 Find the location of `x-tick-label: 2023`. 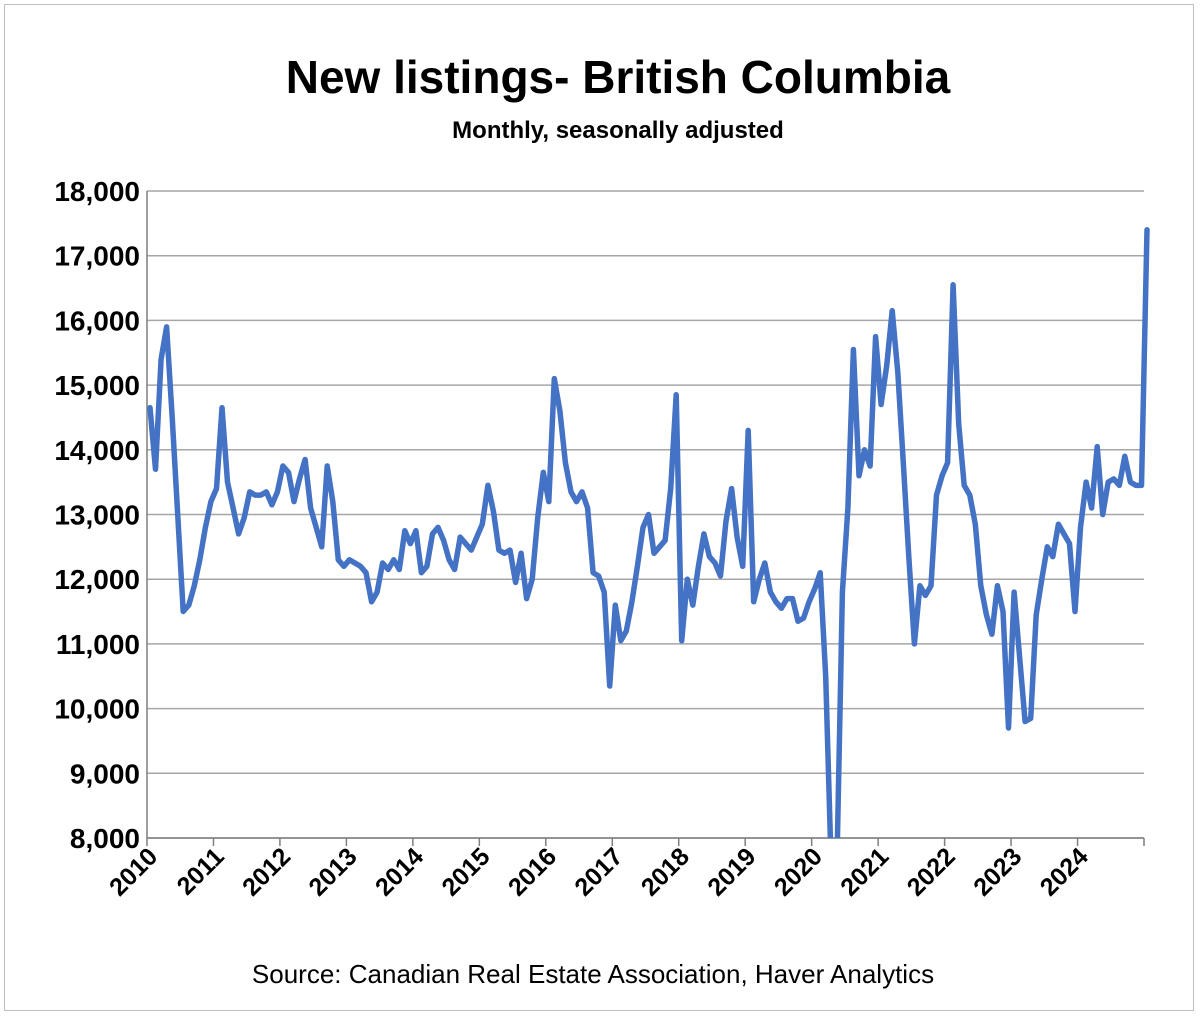

x-tick-label: 2023 is located at coordinates (997, 871).